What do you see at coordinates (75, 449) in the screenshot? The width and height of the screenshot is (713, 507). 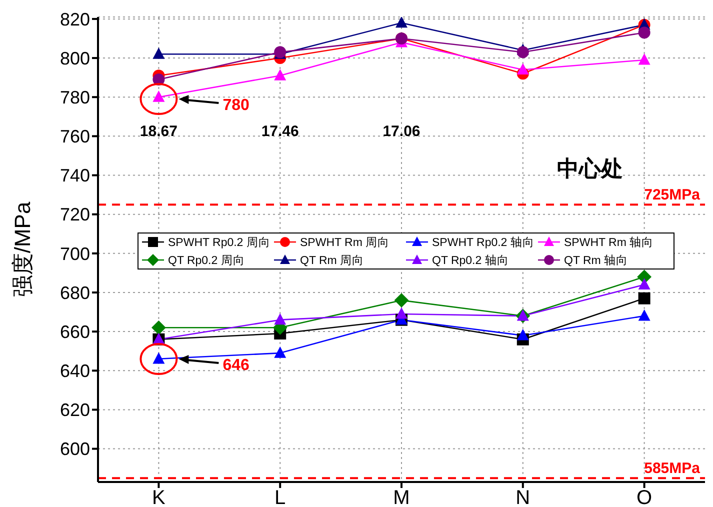 I see `y-tick-label: 600` at bounding box center [75, 449].